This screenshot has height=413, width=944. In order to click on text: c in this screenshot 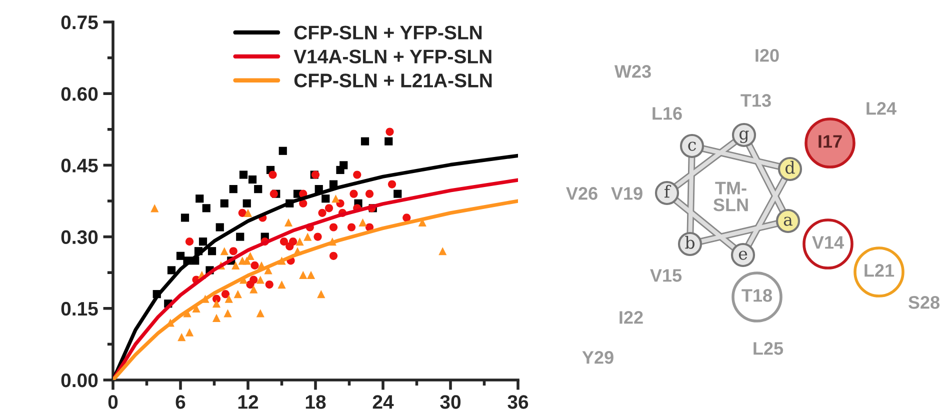, I will do `click(692, 146)`.